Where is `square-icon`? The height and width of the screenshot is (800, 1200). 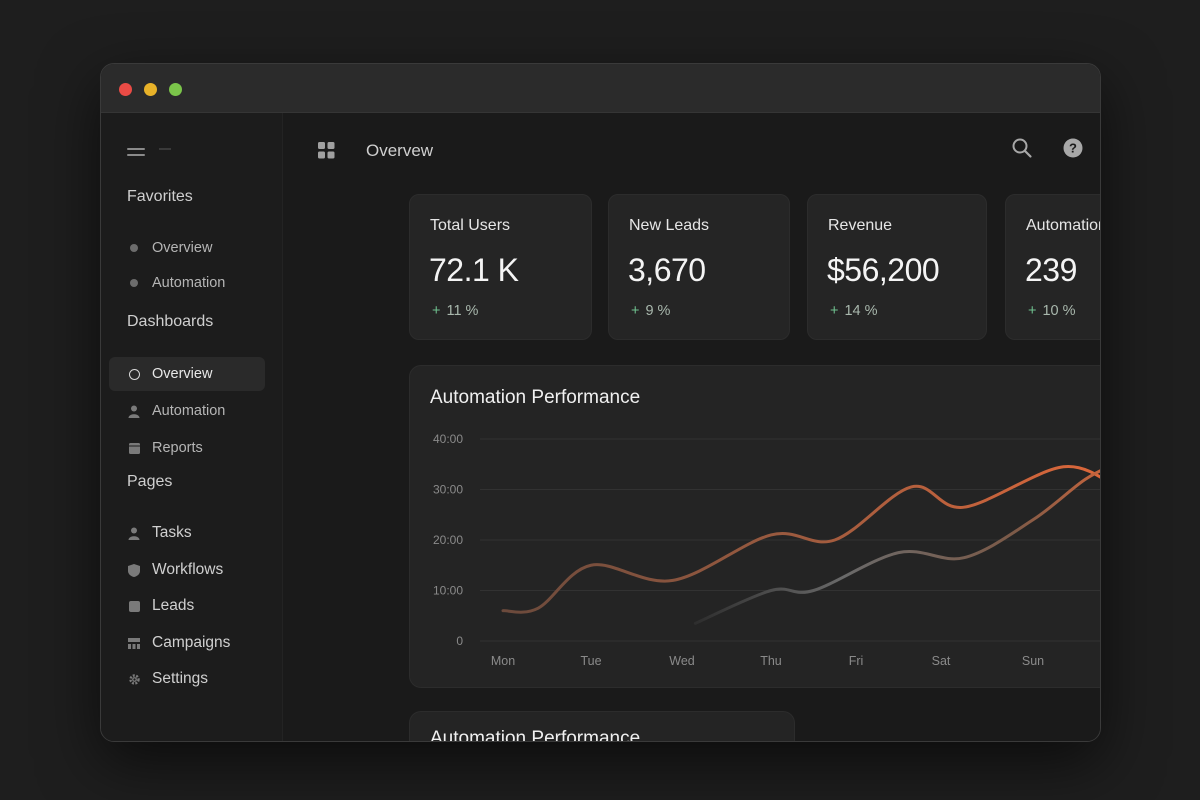 square-icon is located at coordinates (134, 606).